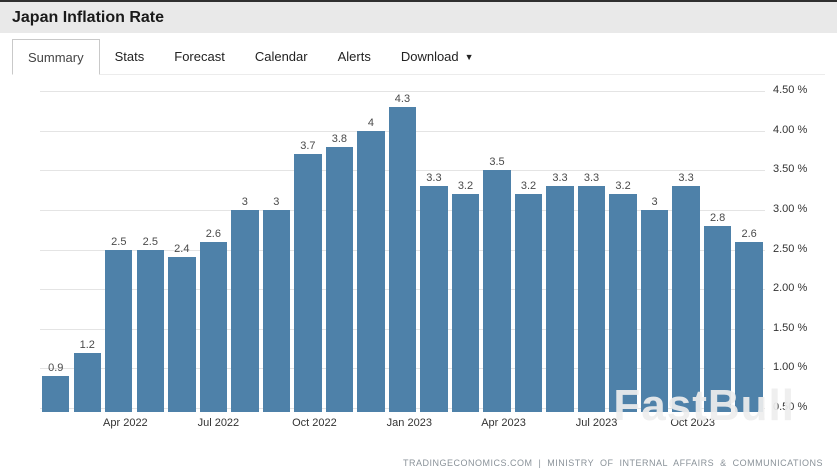 The height and width of the screenshot is (475, 837). I want to click on bar-cell: 2.8, so click(718, 249).